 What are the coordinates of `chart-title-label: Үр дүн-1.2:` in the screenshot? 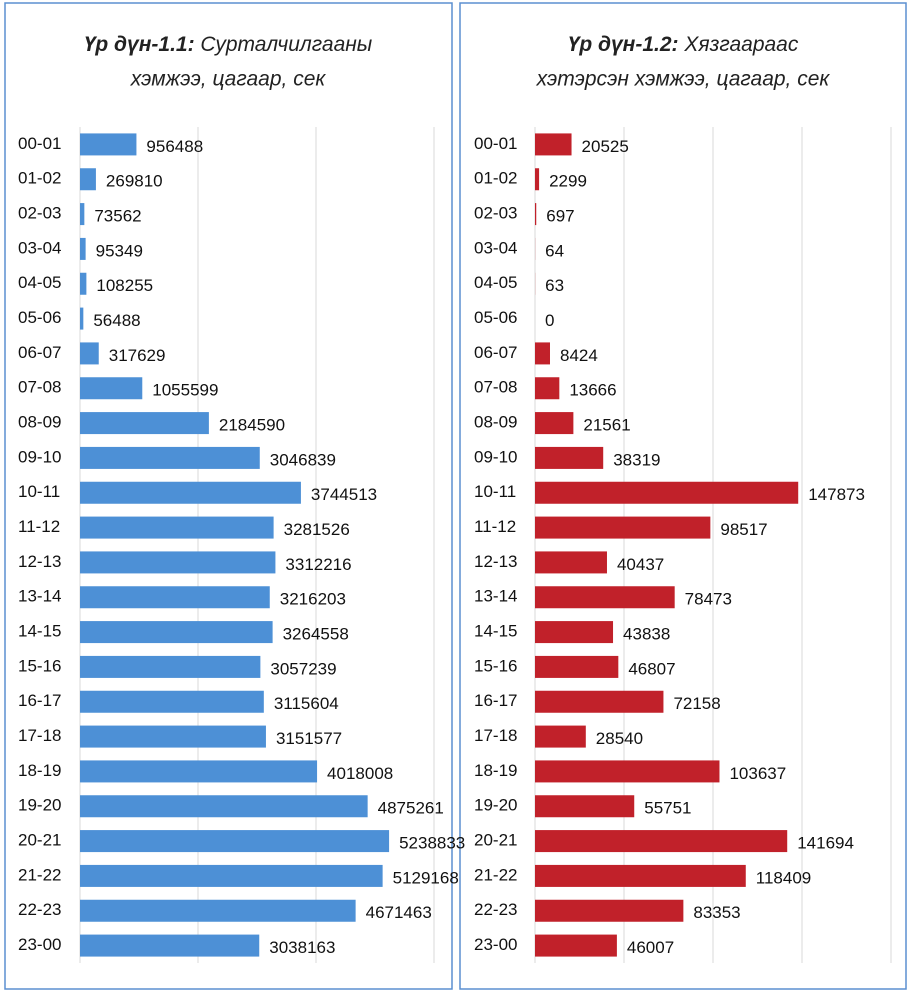 It's located at (623, 44).